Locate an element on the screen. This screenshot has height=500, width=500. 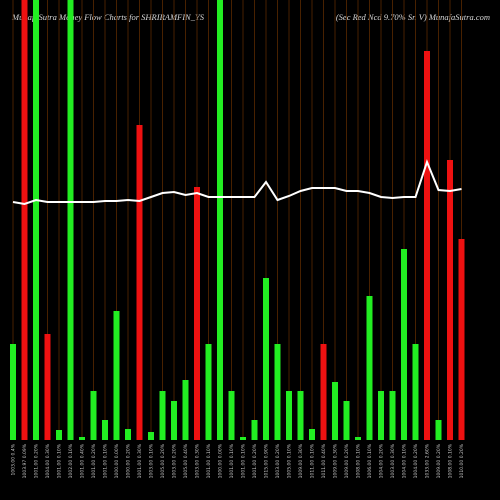
x-tick-label: 1010.00 0.20% is located at coordinates (462, 460).